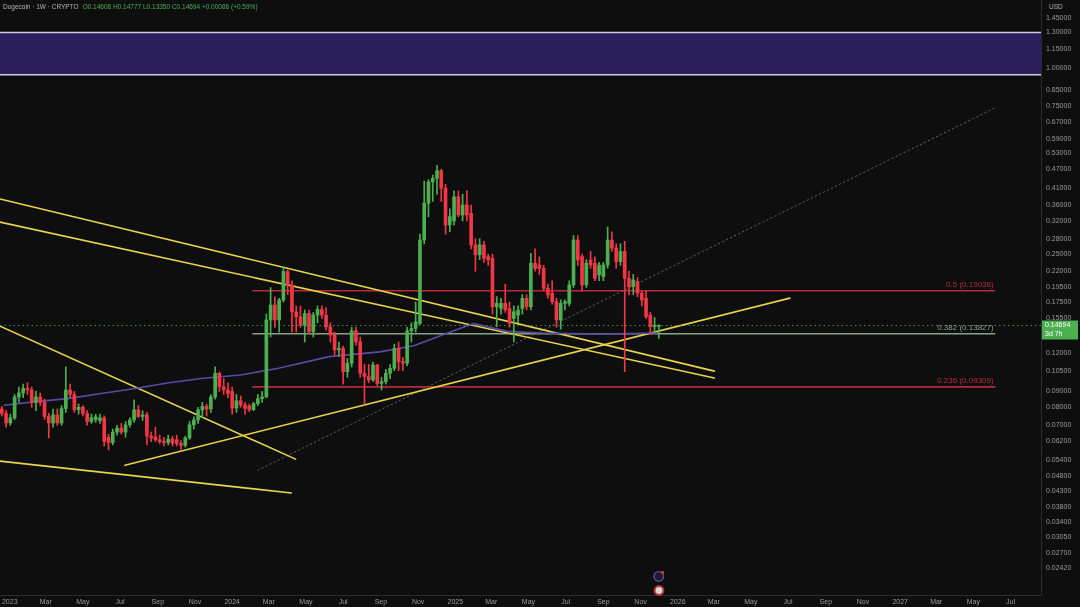 Image resolution: width=1080 pixels, height=607 pixels. What do you see at coordinates (970, 284) in the screenshot?
I see `series-label: 0.5 (0.19036)` at bounding box center [970, 284].